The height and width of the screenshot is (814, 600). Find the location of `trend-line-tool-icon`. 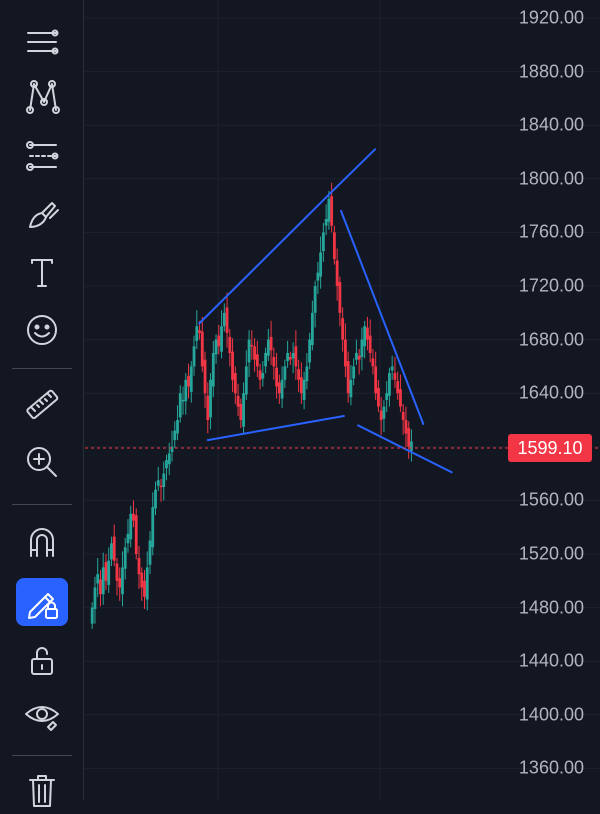

trend-line-tool-icon is located at coordinates (43, 42).